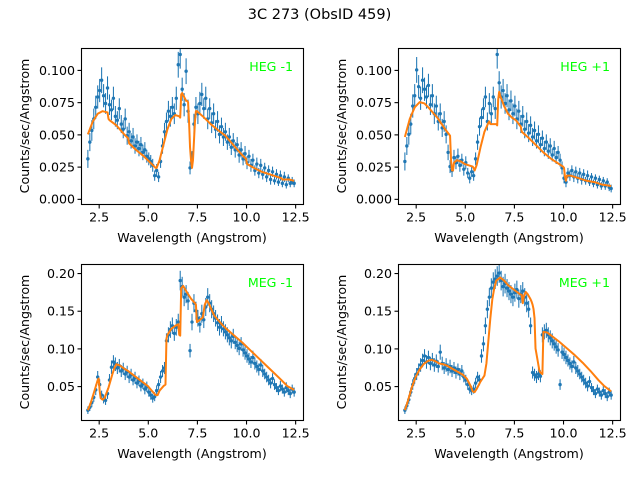  I want to click on data-series-errorbar, so click(508, 120).